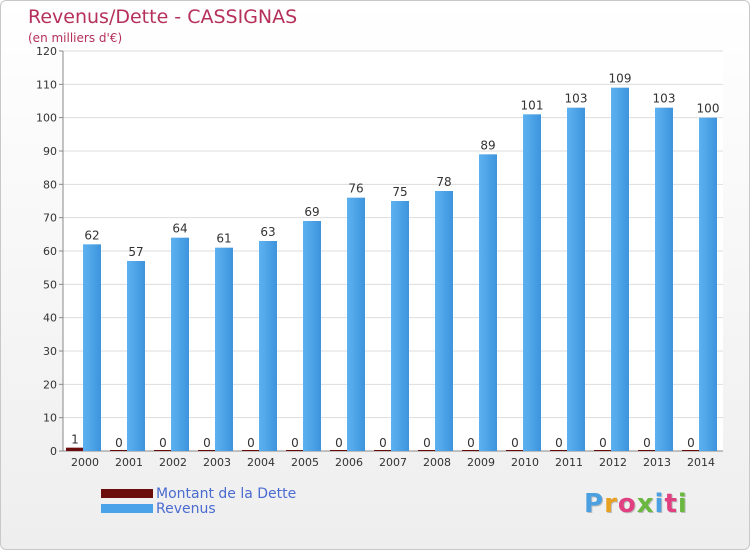  I want to click on data-label-revenus: 75, so click(399, 192).